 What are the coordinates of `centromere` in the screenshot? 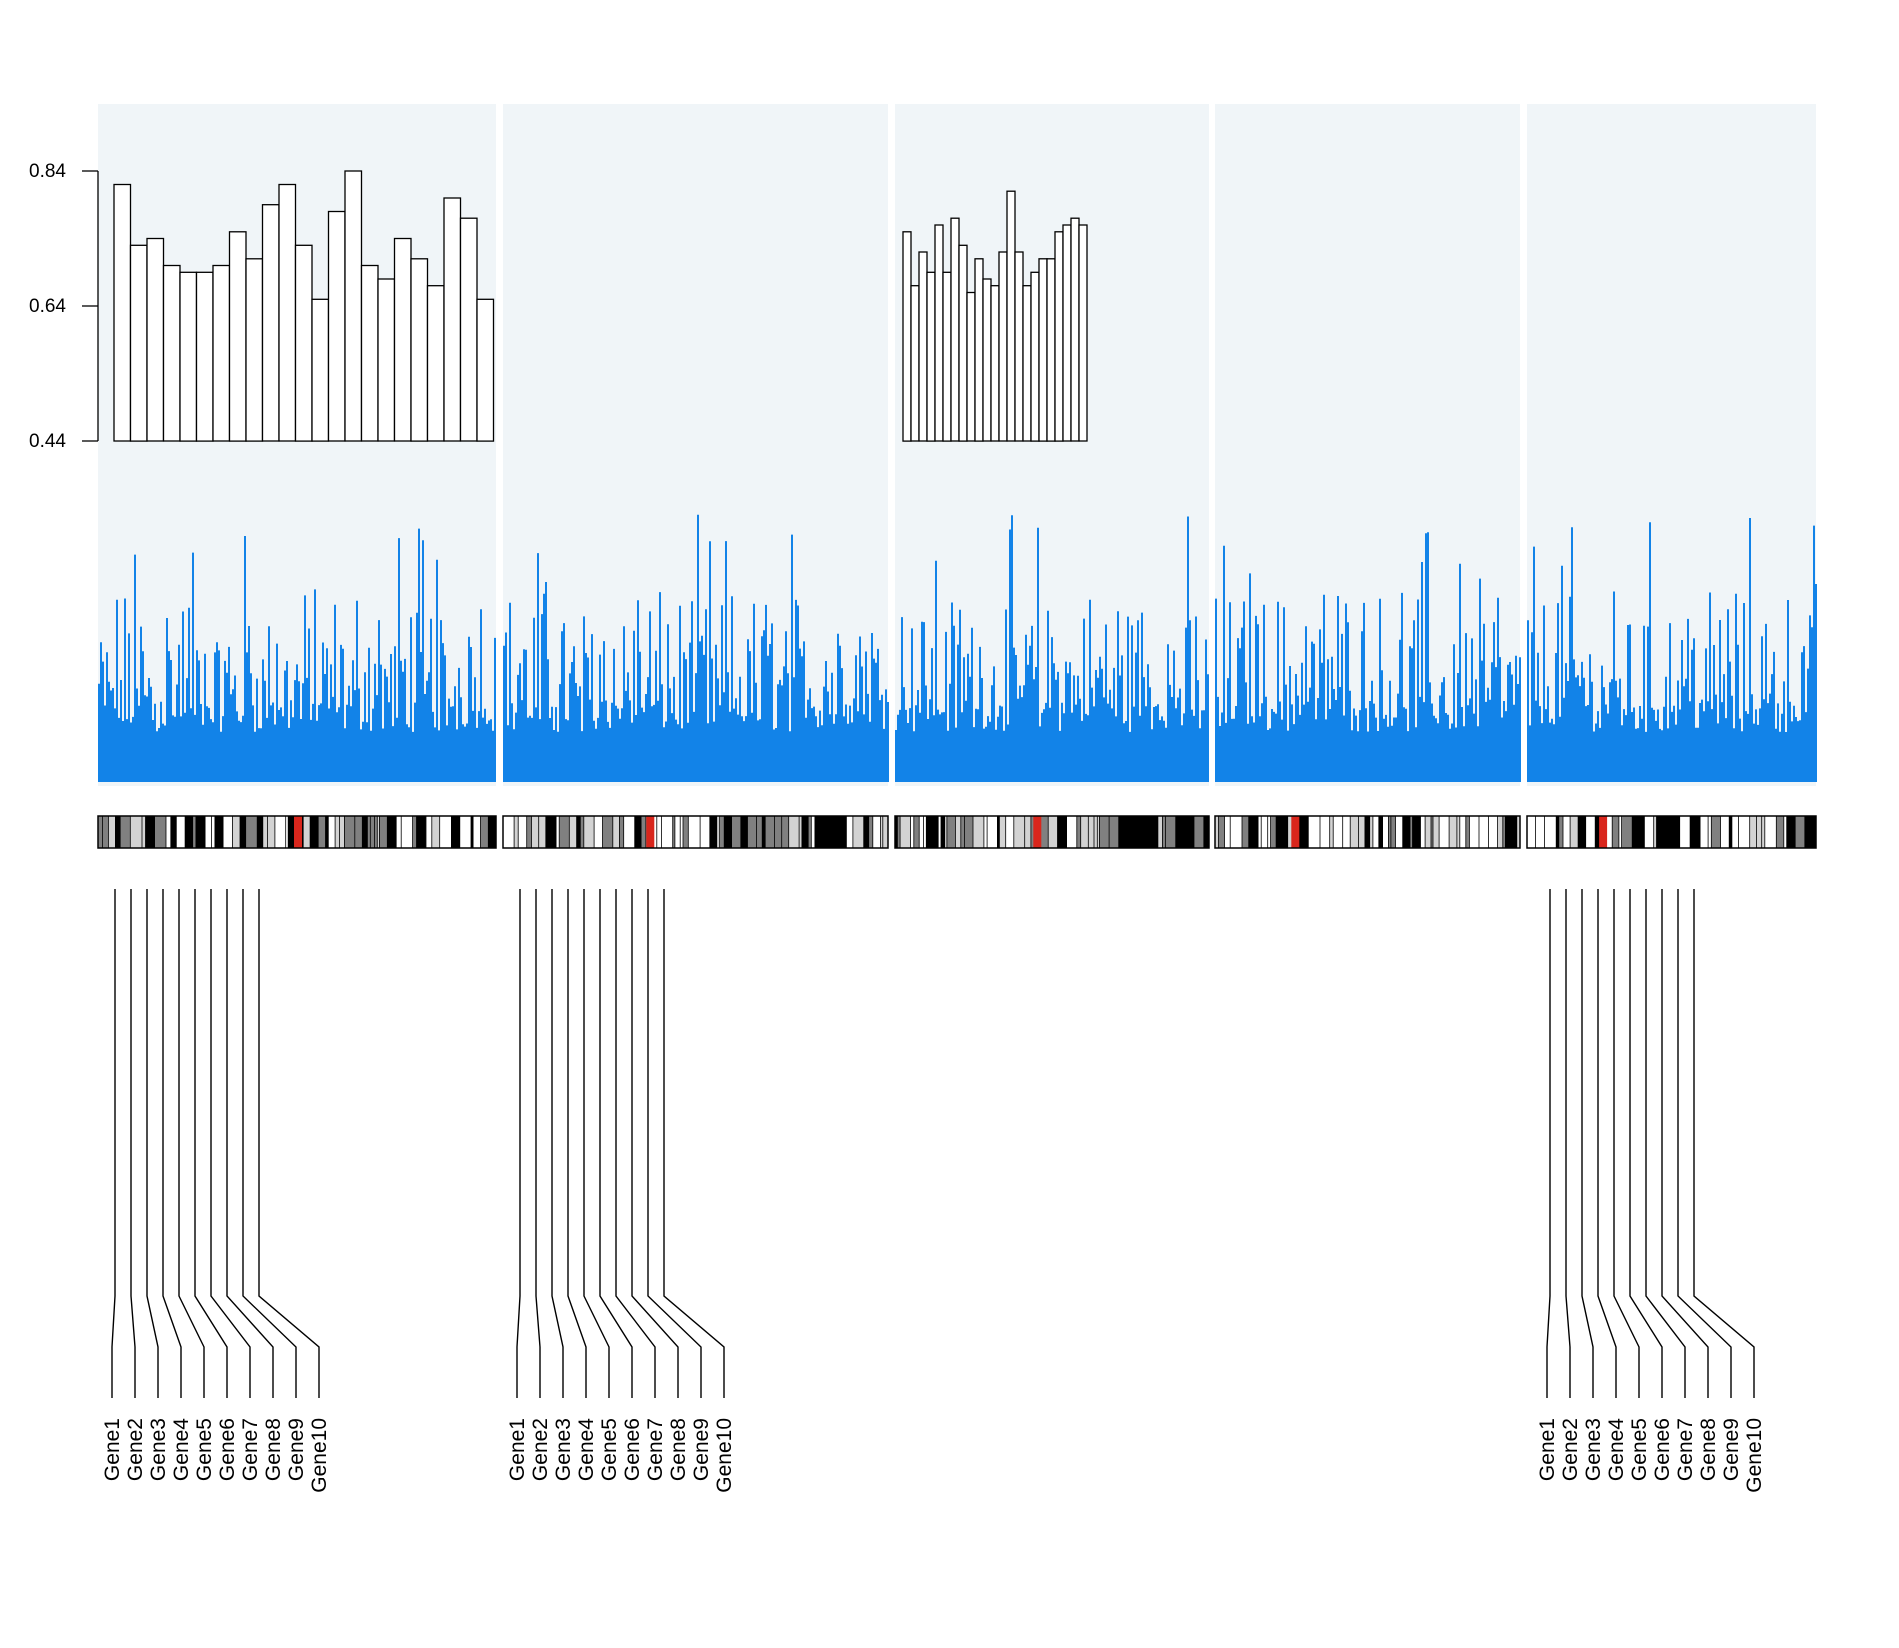 It's located at (298, 832).